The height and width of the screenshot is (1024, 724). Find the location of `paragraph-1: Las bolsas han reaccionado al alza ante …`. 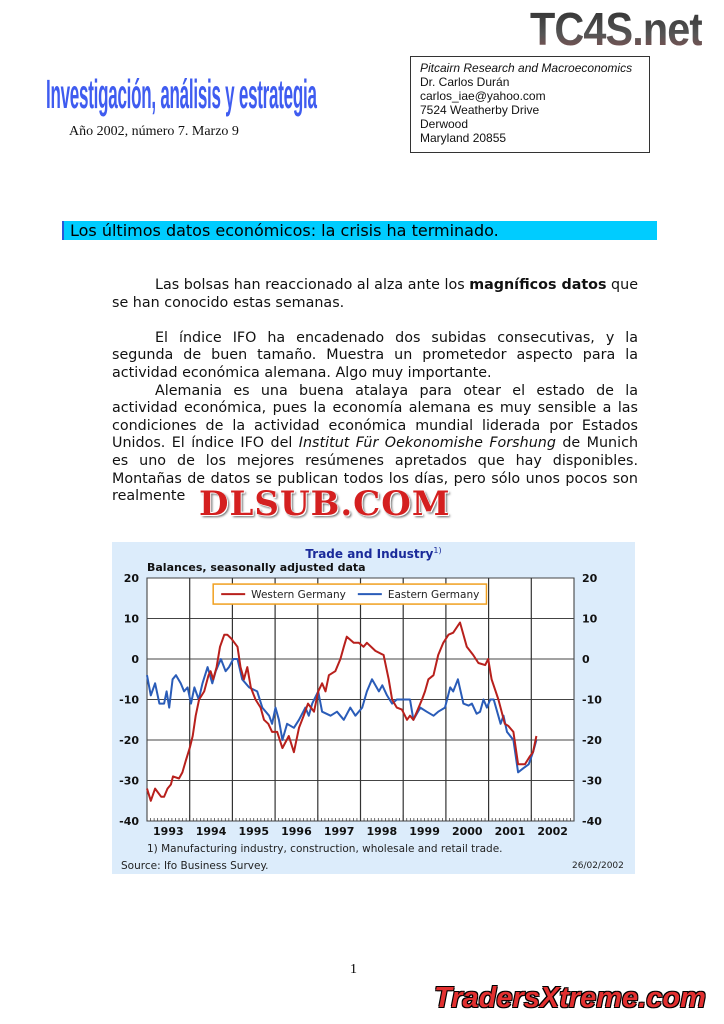

paragraph-1: Las bolsas han reaccionado al alza ante … is located at coordinates (375, 294).